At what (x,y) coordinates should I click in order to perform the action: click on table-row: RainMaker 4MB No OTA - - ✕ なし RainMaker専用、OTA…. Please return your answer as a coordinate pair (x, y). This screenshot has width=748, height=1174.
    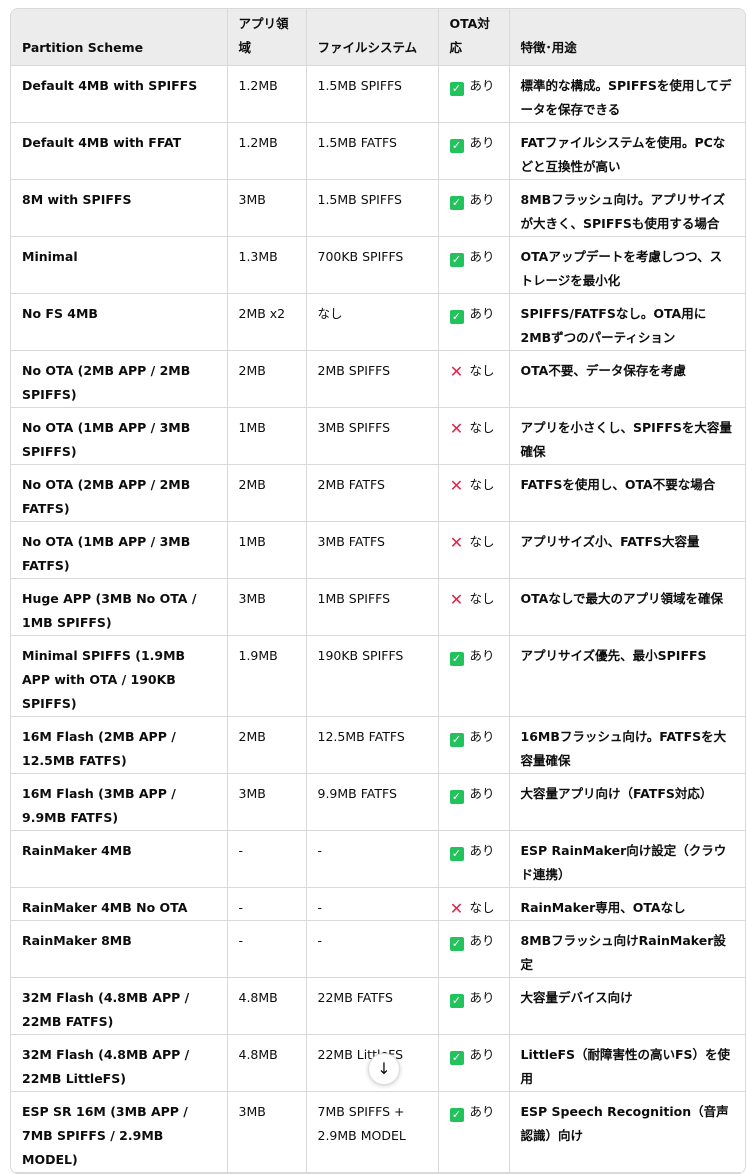
    Looking at the image, I should click on (378, 904).